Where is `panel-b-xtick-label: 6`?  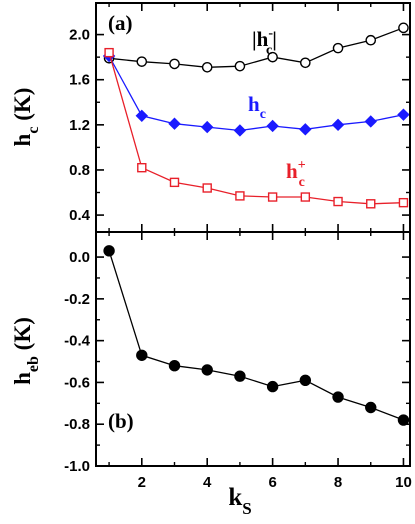
panel-b-xtick-label: 6 is located at coordinates (272, 482).